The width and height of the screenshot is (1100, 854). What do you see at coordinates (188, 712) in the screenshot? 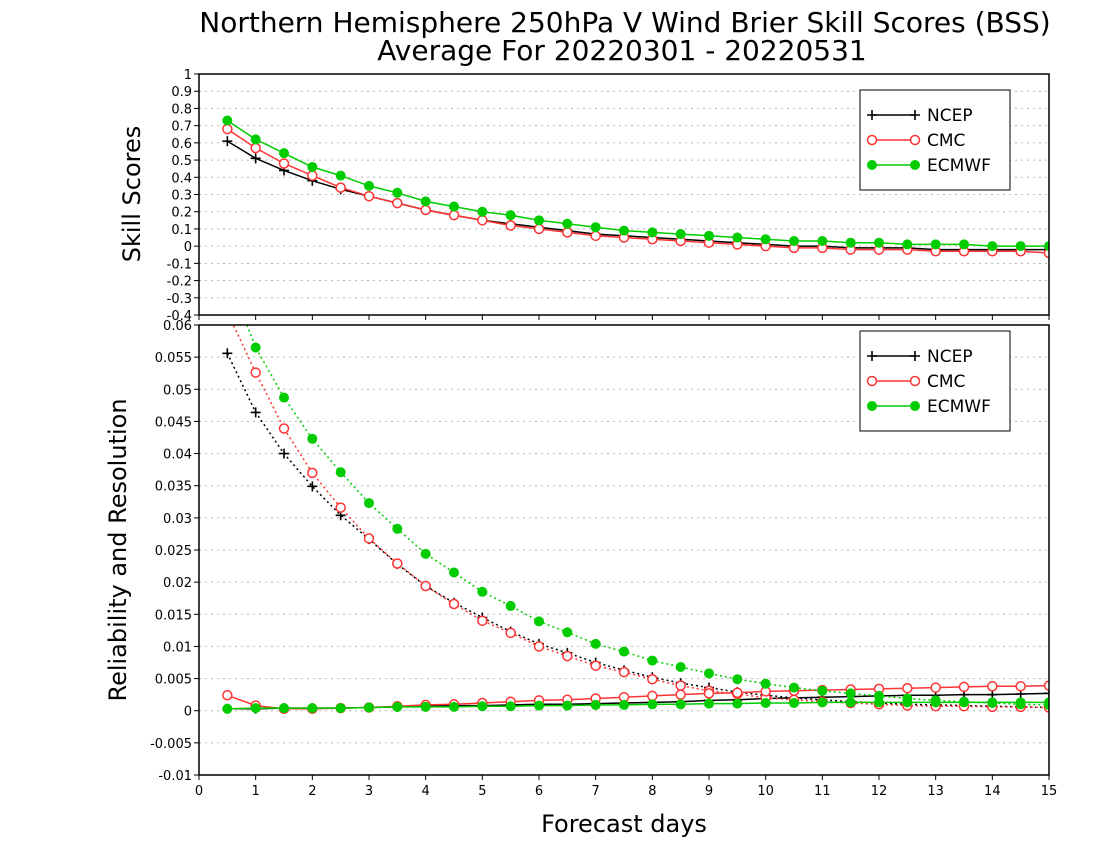
I see `bottom-y-tick-label: 0` at bounding box center [188, 712].